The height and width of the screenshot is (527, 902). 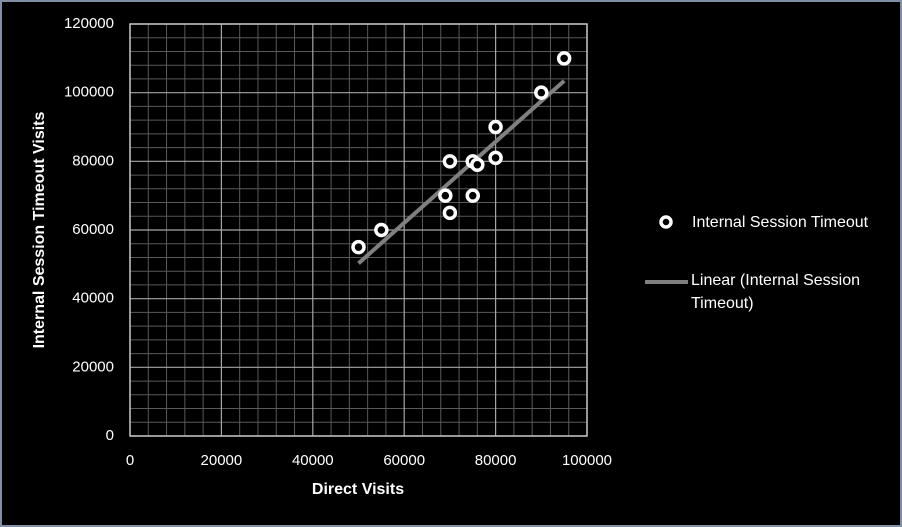 What do you see at coordinates (496, 460) in the screenshot?
I see `x-tick-label: 80000` at bounding box center [496, 460].